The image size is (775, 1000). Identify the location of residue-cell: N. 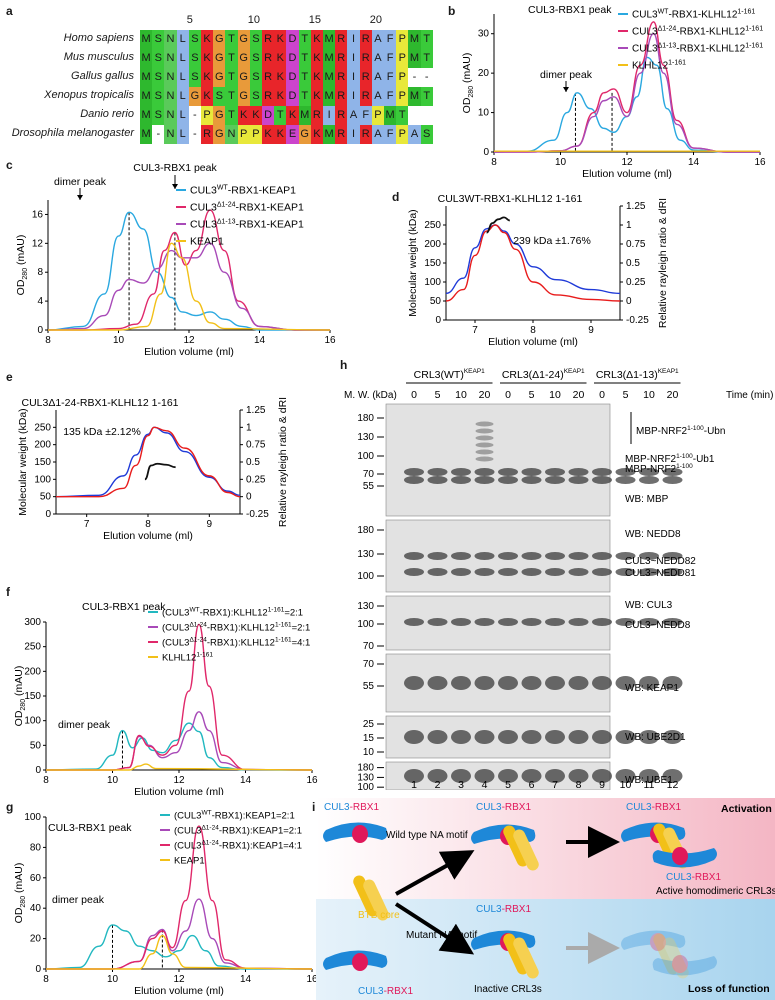
(231, 134).